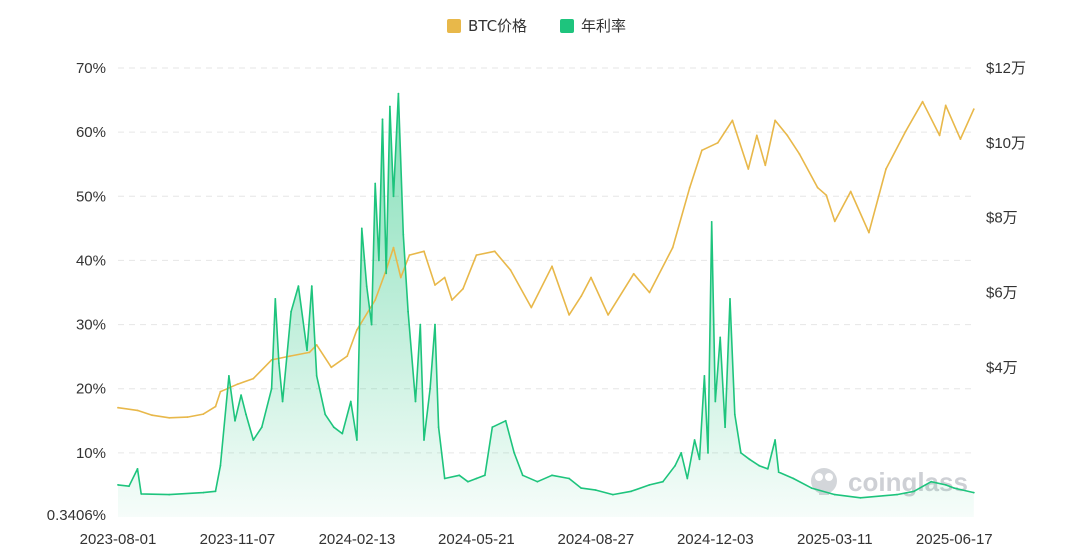 Image resolution: width=1068 pixels, height=552 pixels. What do you see at coordinates (357, 539) in the screenshot?
I see `x-tick-label: 2024-02-13` at bounding box center [357, 539].